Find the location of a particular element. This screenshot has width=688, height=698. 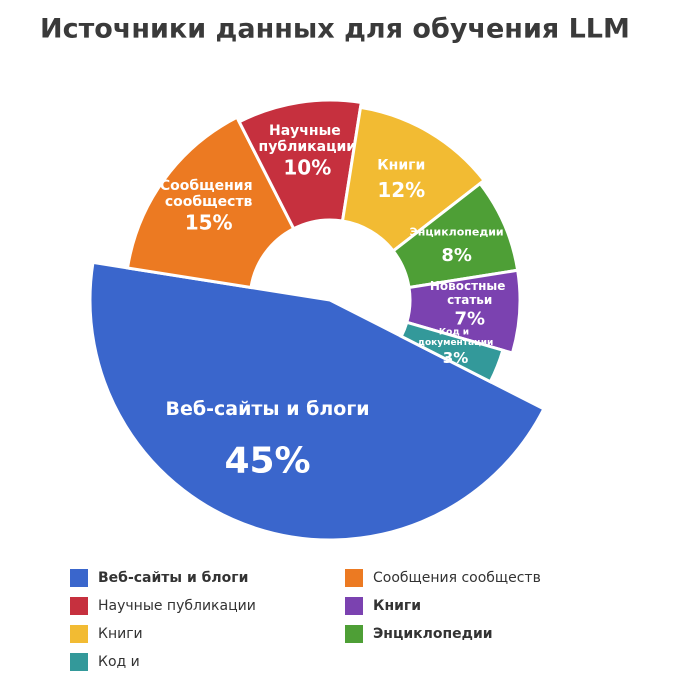

slice-label: Научные публикации is located at coordinates (308, 139).